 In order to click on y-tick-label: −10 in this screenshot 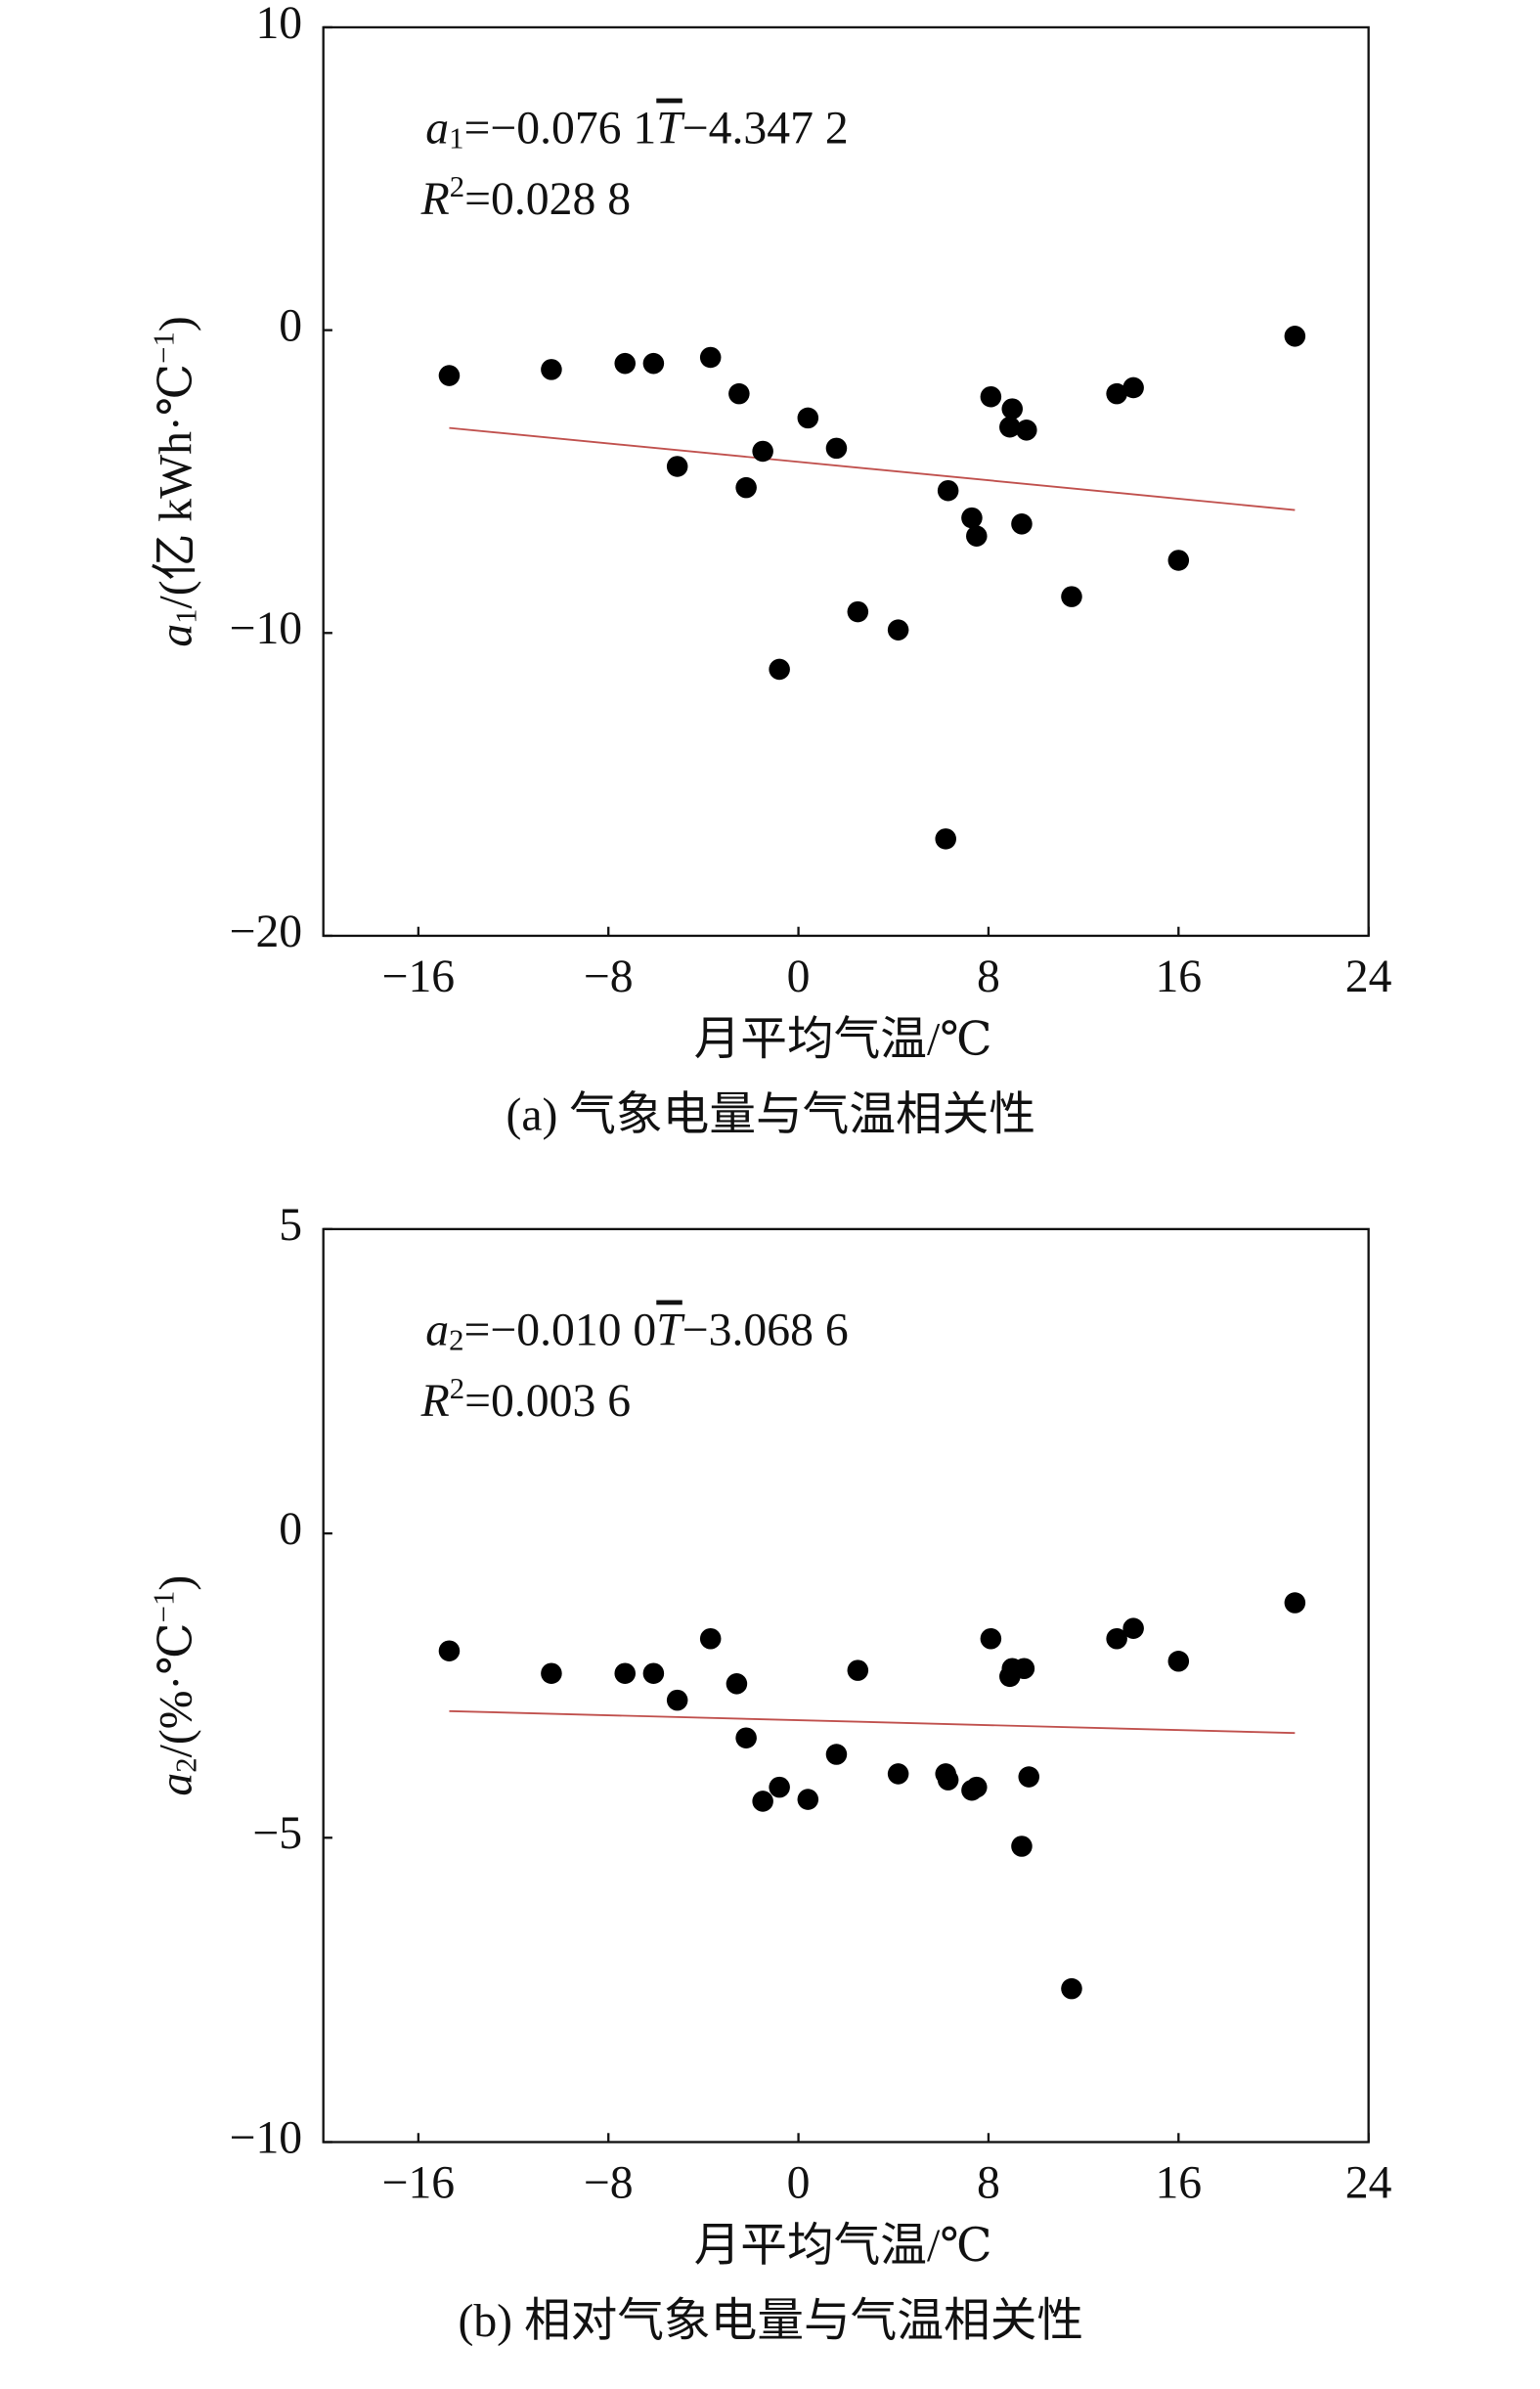, I will do `click(266, 2138)`.